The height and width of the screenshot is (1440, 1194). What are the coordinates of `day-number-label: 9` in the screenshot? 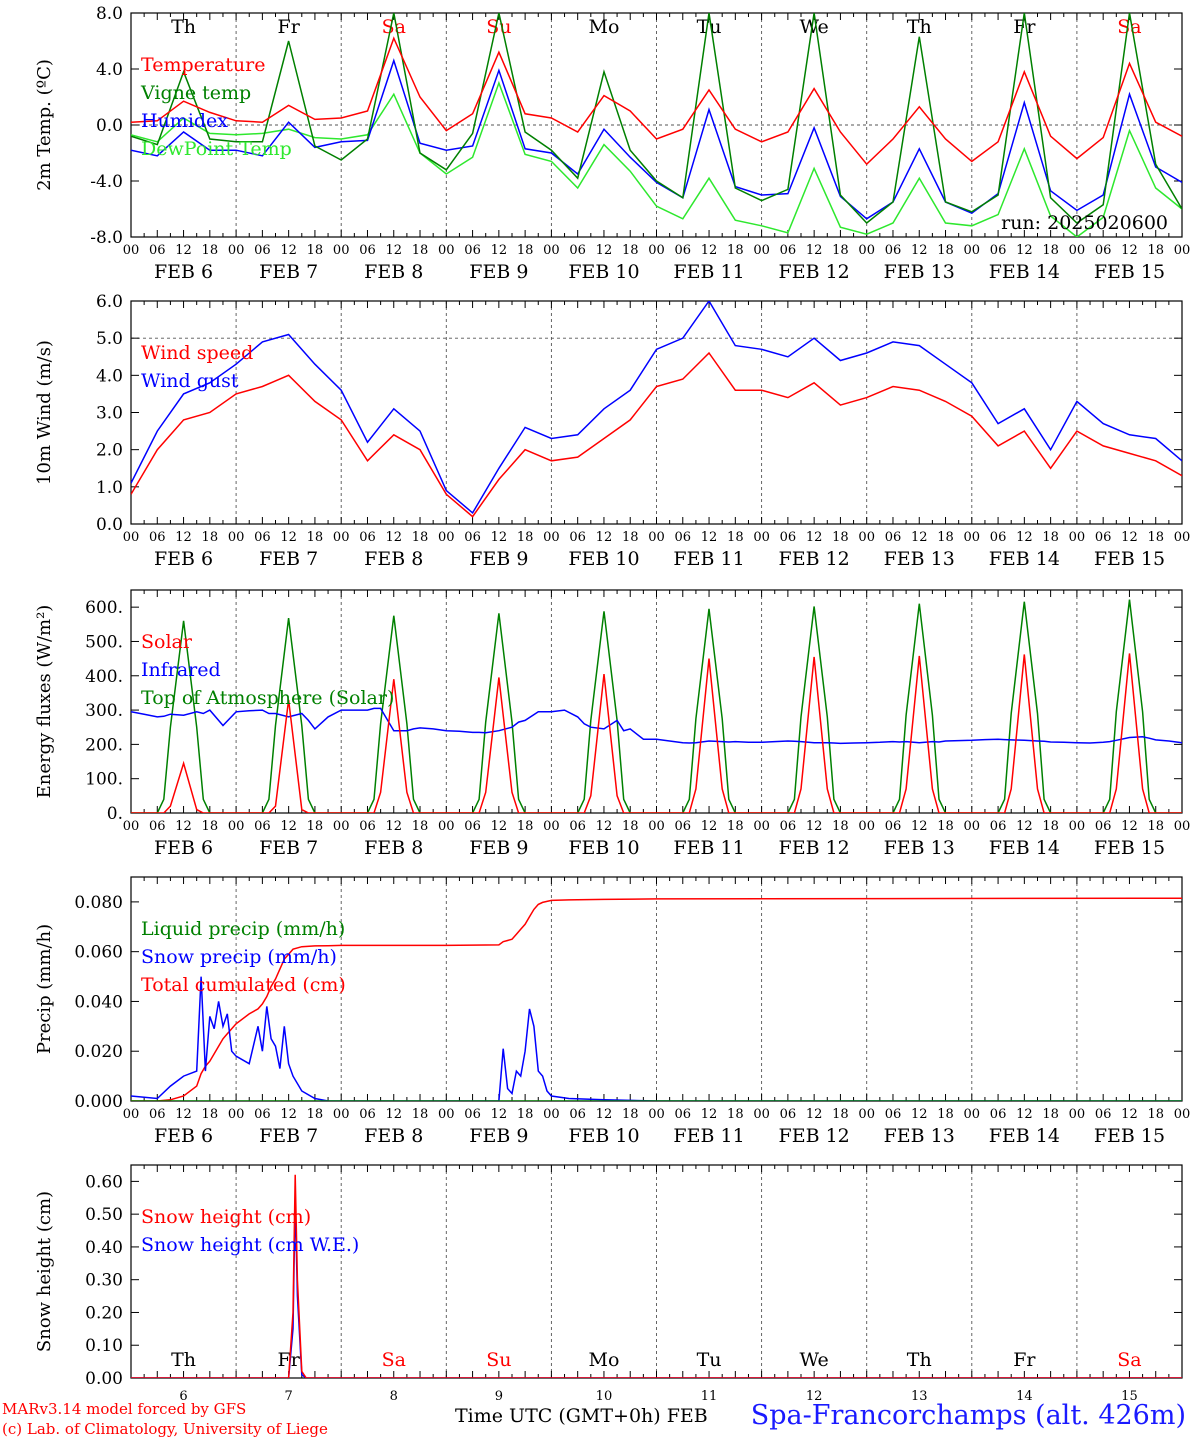 It's located at (499, 1396).